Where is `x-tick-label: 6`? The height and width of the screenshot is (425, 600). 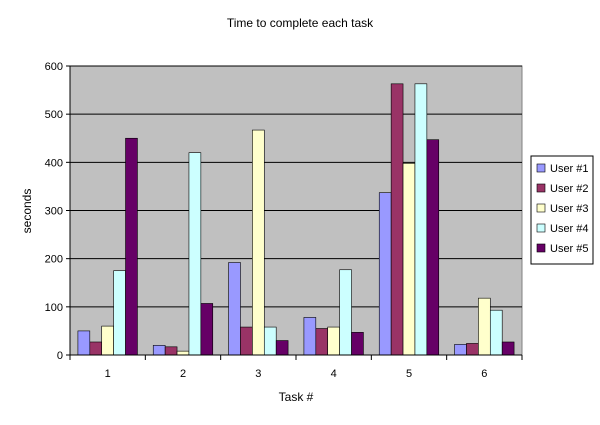
x-tick-label: 6 is located at coordinates (484, 374).